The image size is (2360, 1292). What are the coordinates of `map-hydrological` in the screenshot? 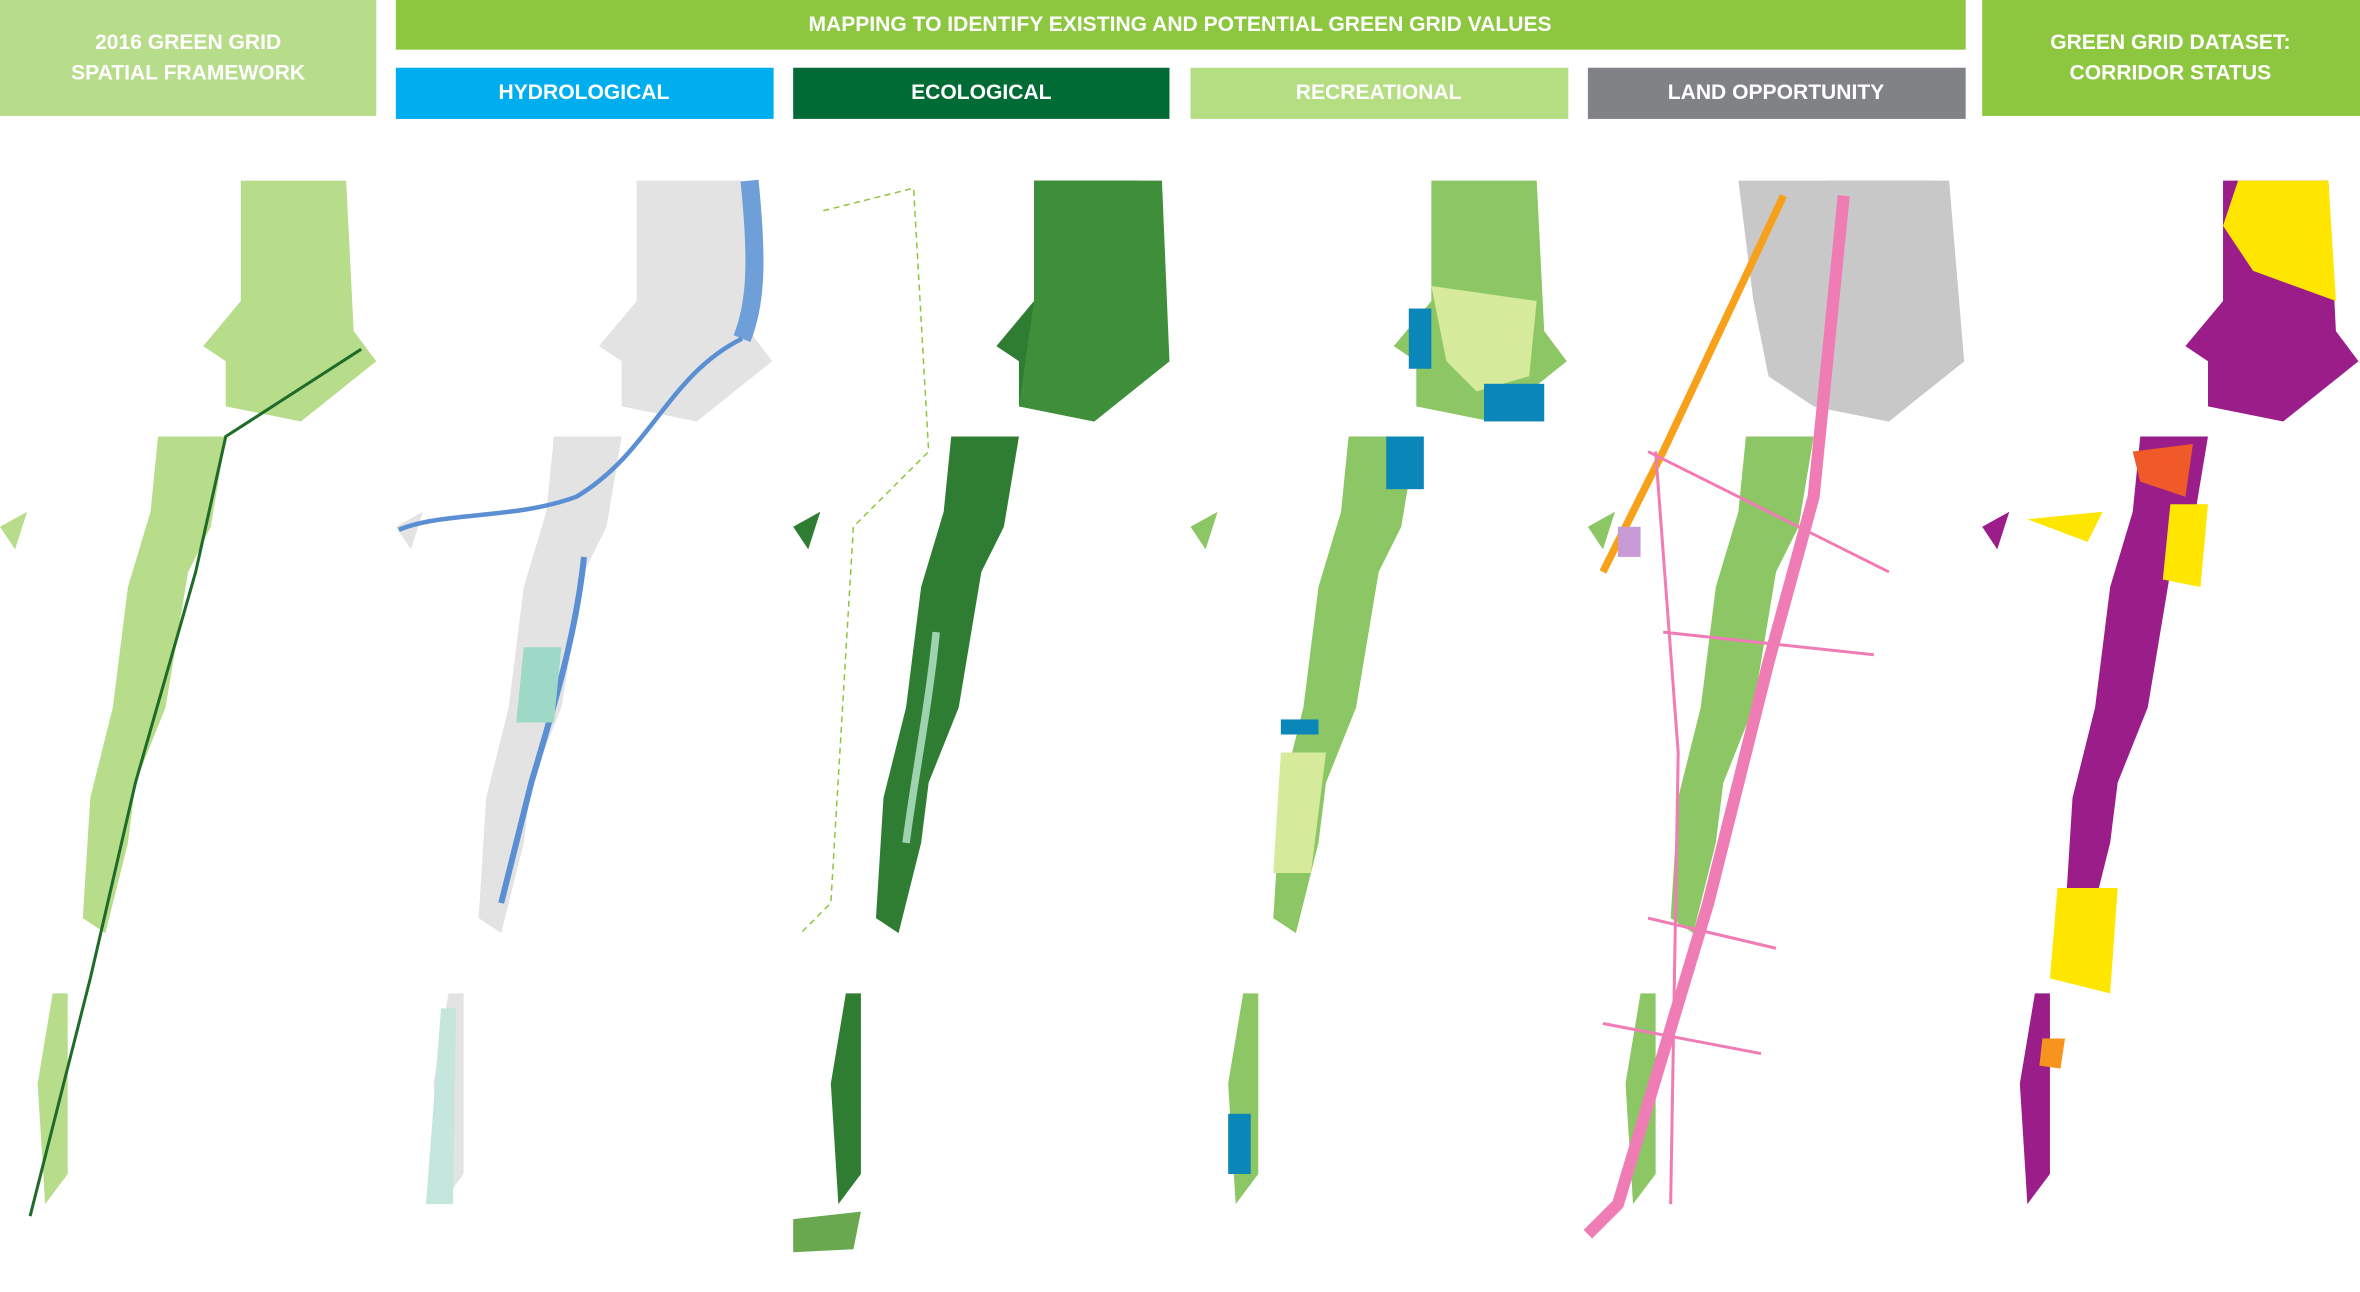 It's located at (584, 692).